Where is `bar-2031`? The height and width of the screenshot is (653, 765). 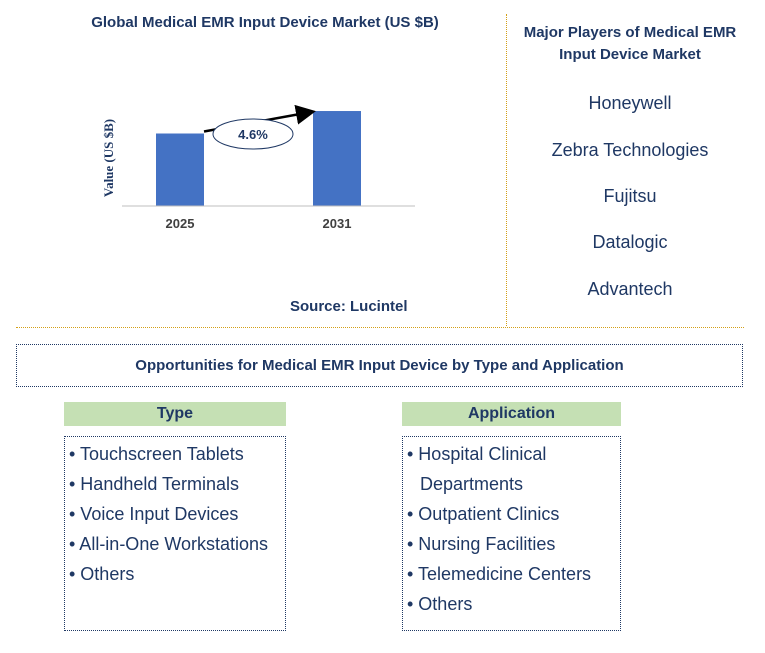 bar-2031 is located at coordinates (337, 158).